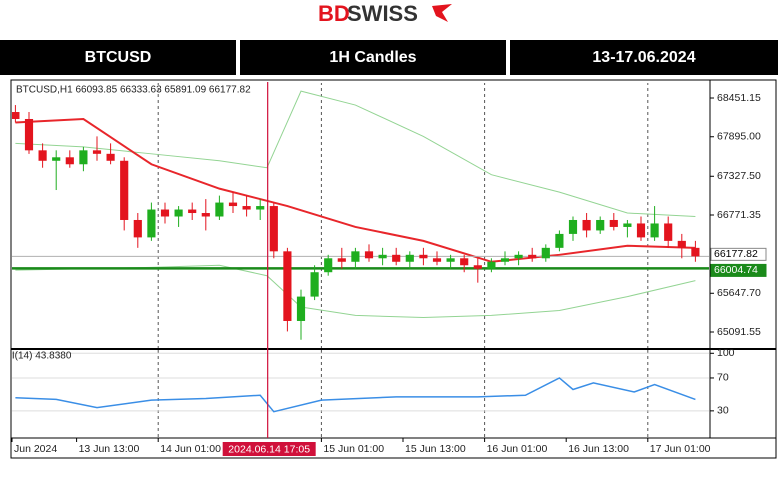 The height and width of the screenshot is (482, 780). I want to click on x-tick-label: 15 Jun 01:00, so click(353, 449).